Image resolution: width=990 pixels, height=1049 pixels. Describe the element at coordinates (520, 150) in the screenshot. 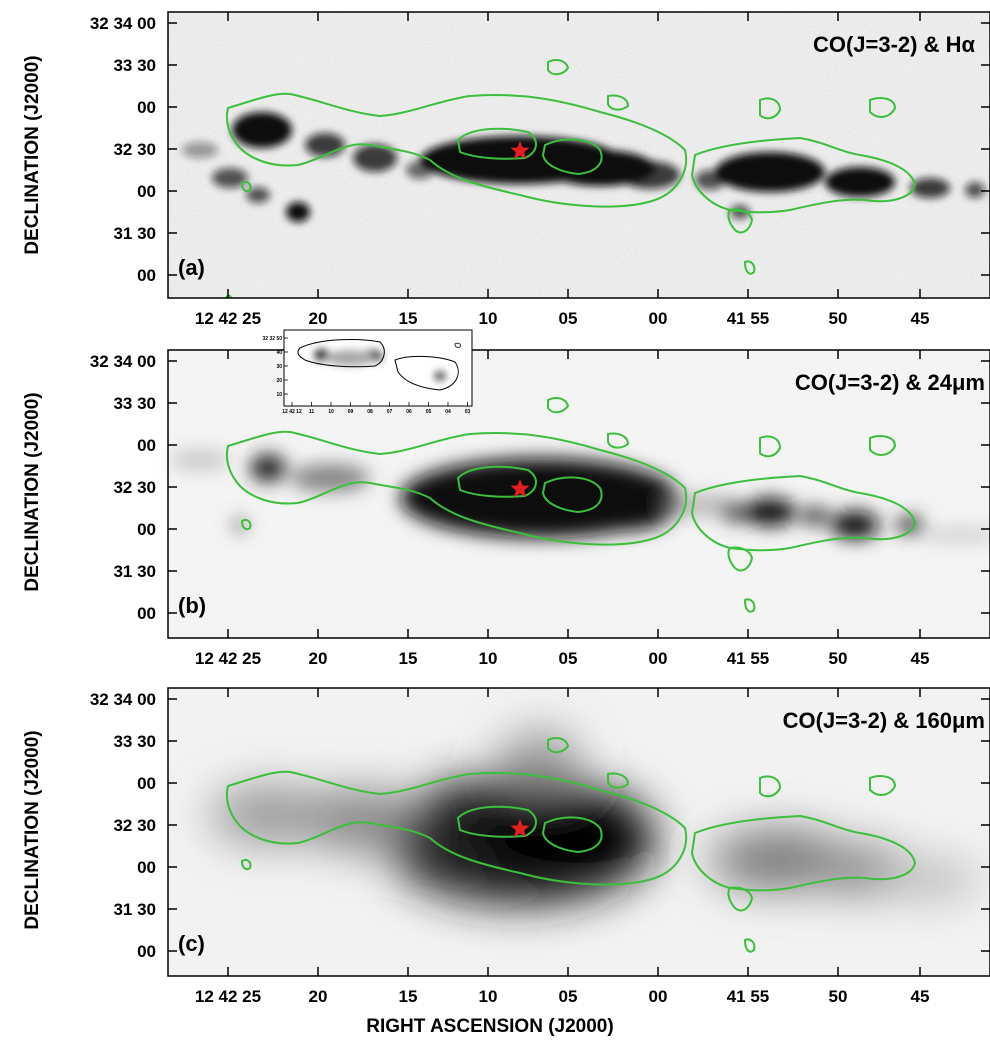

I see `panel-a-star-marker` at that location.